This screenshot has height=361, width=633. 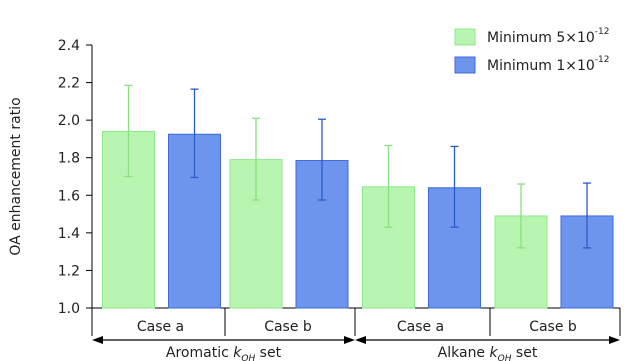 What do you see at coordinates (548, 36) in the screenshot?
I see `legend-label: Minimum 5×10-12` at bounding box center [548, 36].